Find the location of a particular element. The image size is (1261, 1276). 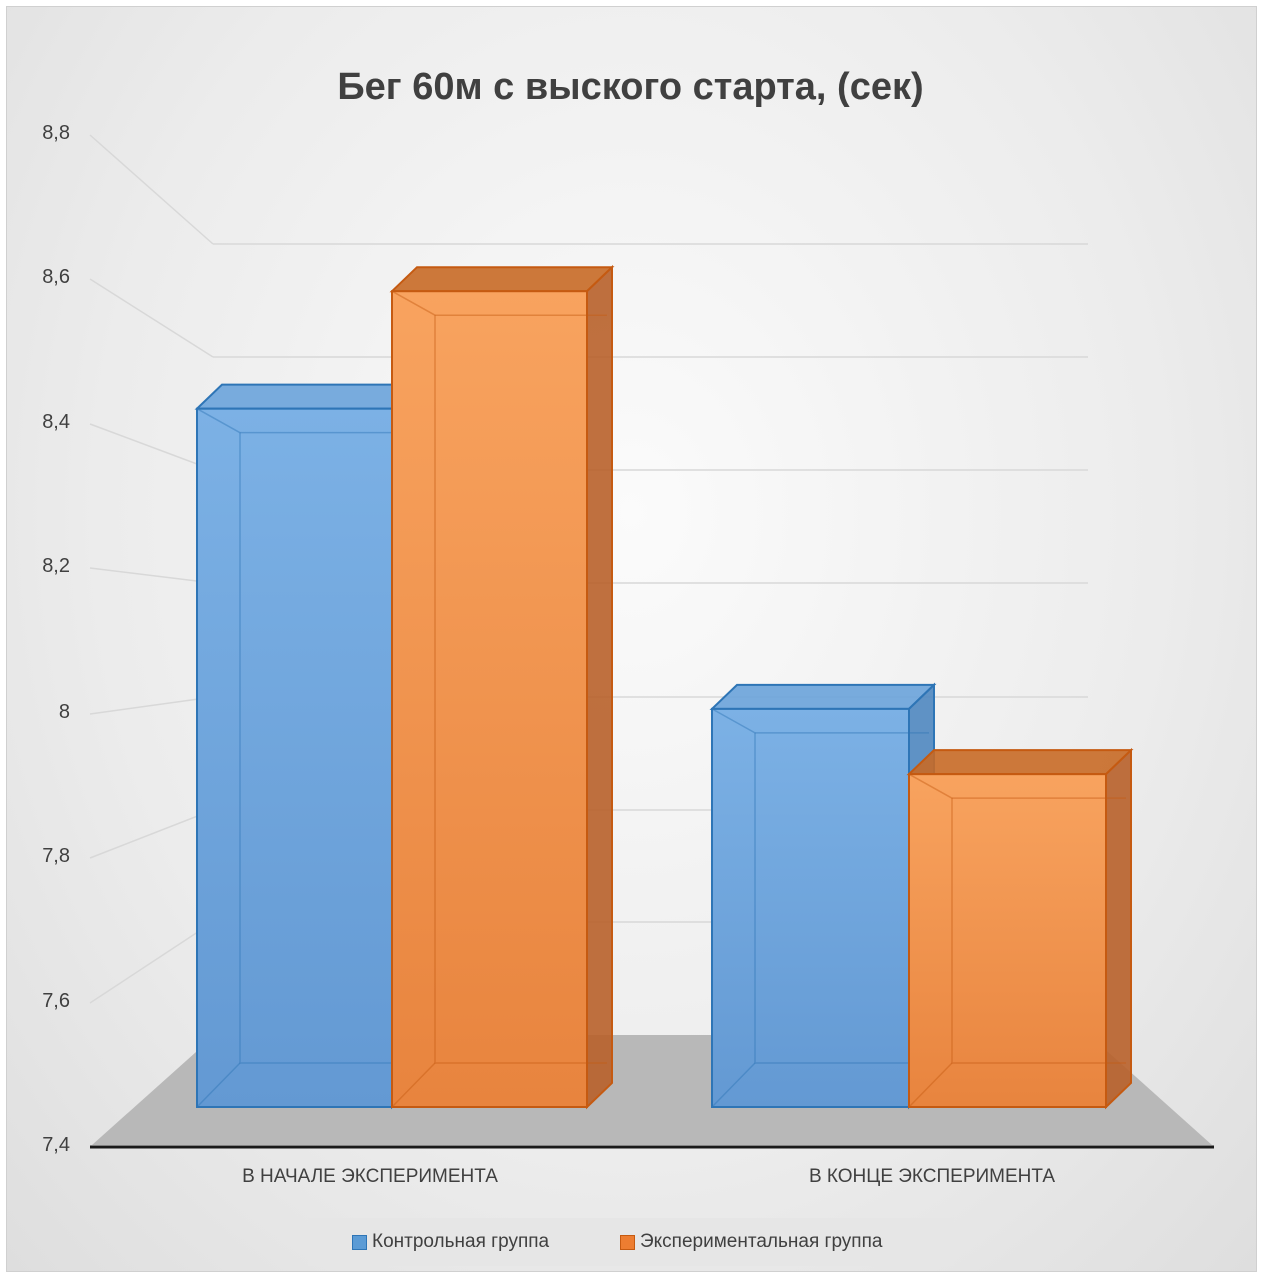

bar-control-end is located at coordinates (823, 896).